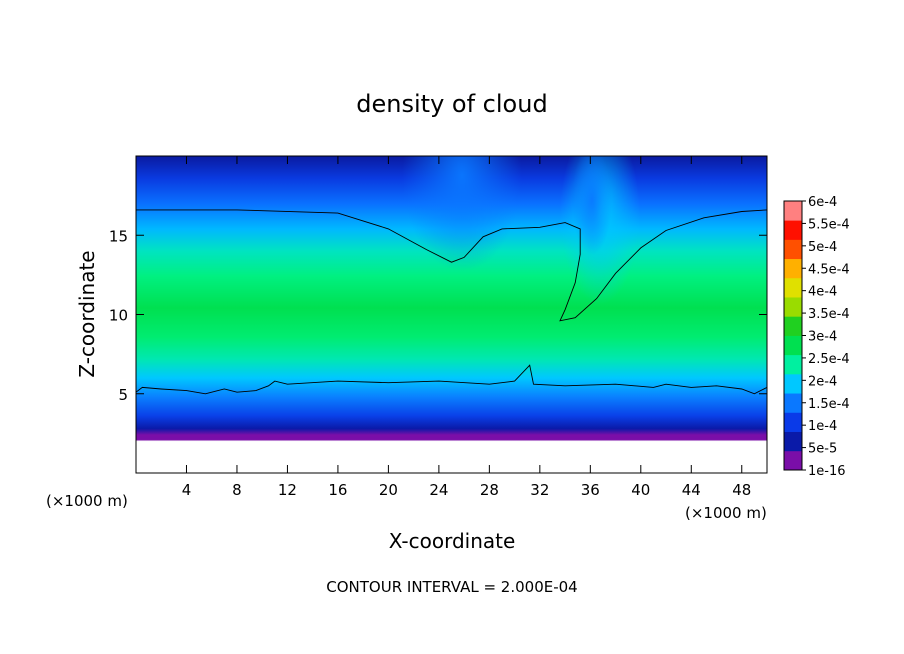 This screenshot has width=904, height=654. I want to click on contour-line-lower, so click(451, 379).